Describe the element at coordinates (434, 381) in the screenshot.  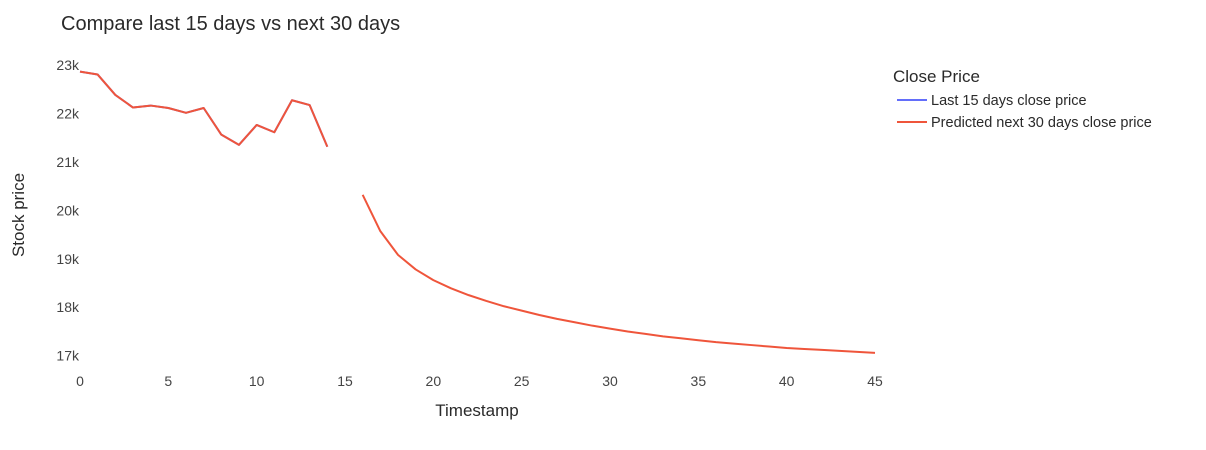
I see `x-tick-label: 20` at that location.